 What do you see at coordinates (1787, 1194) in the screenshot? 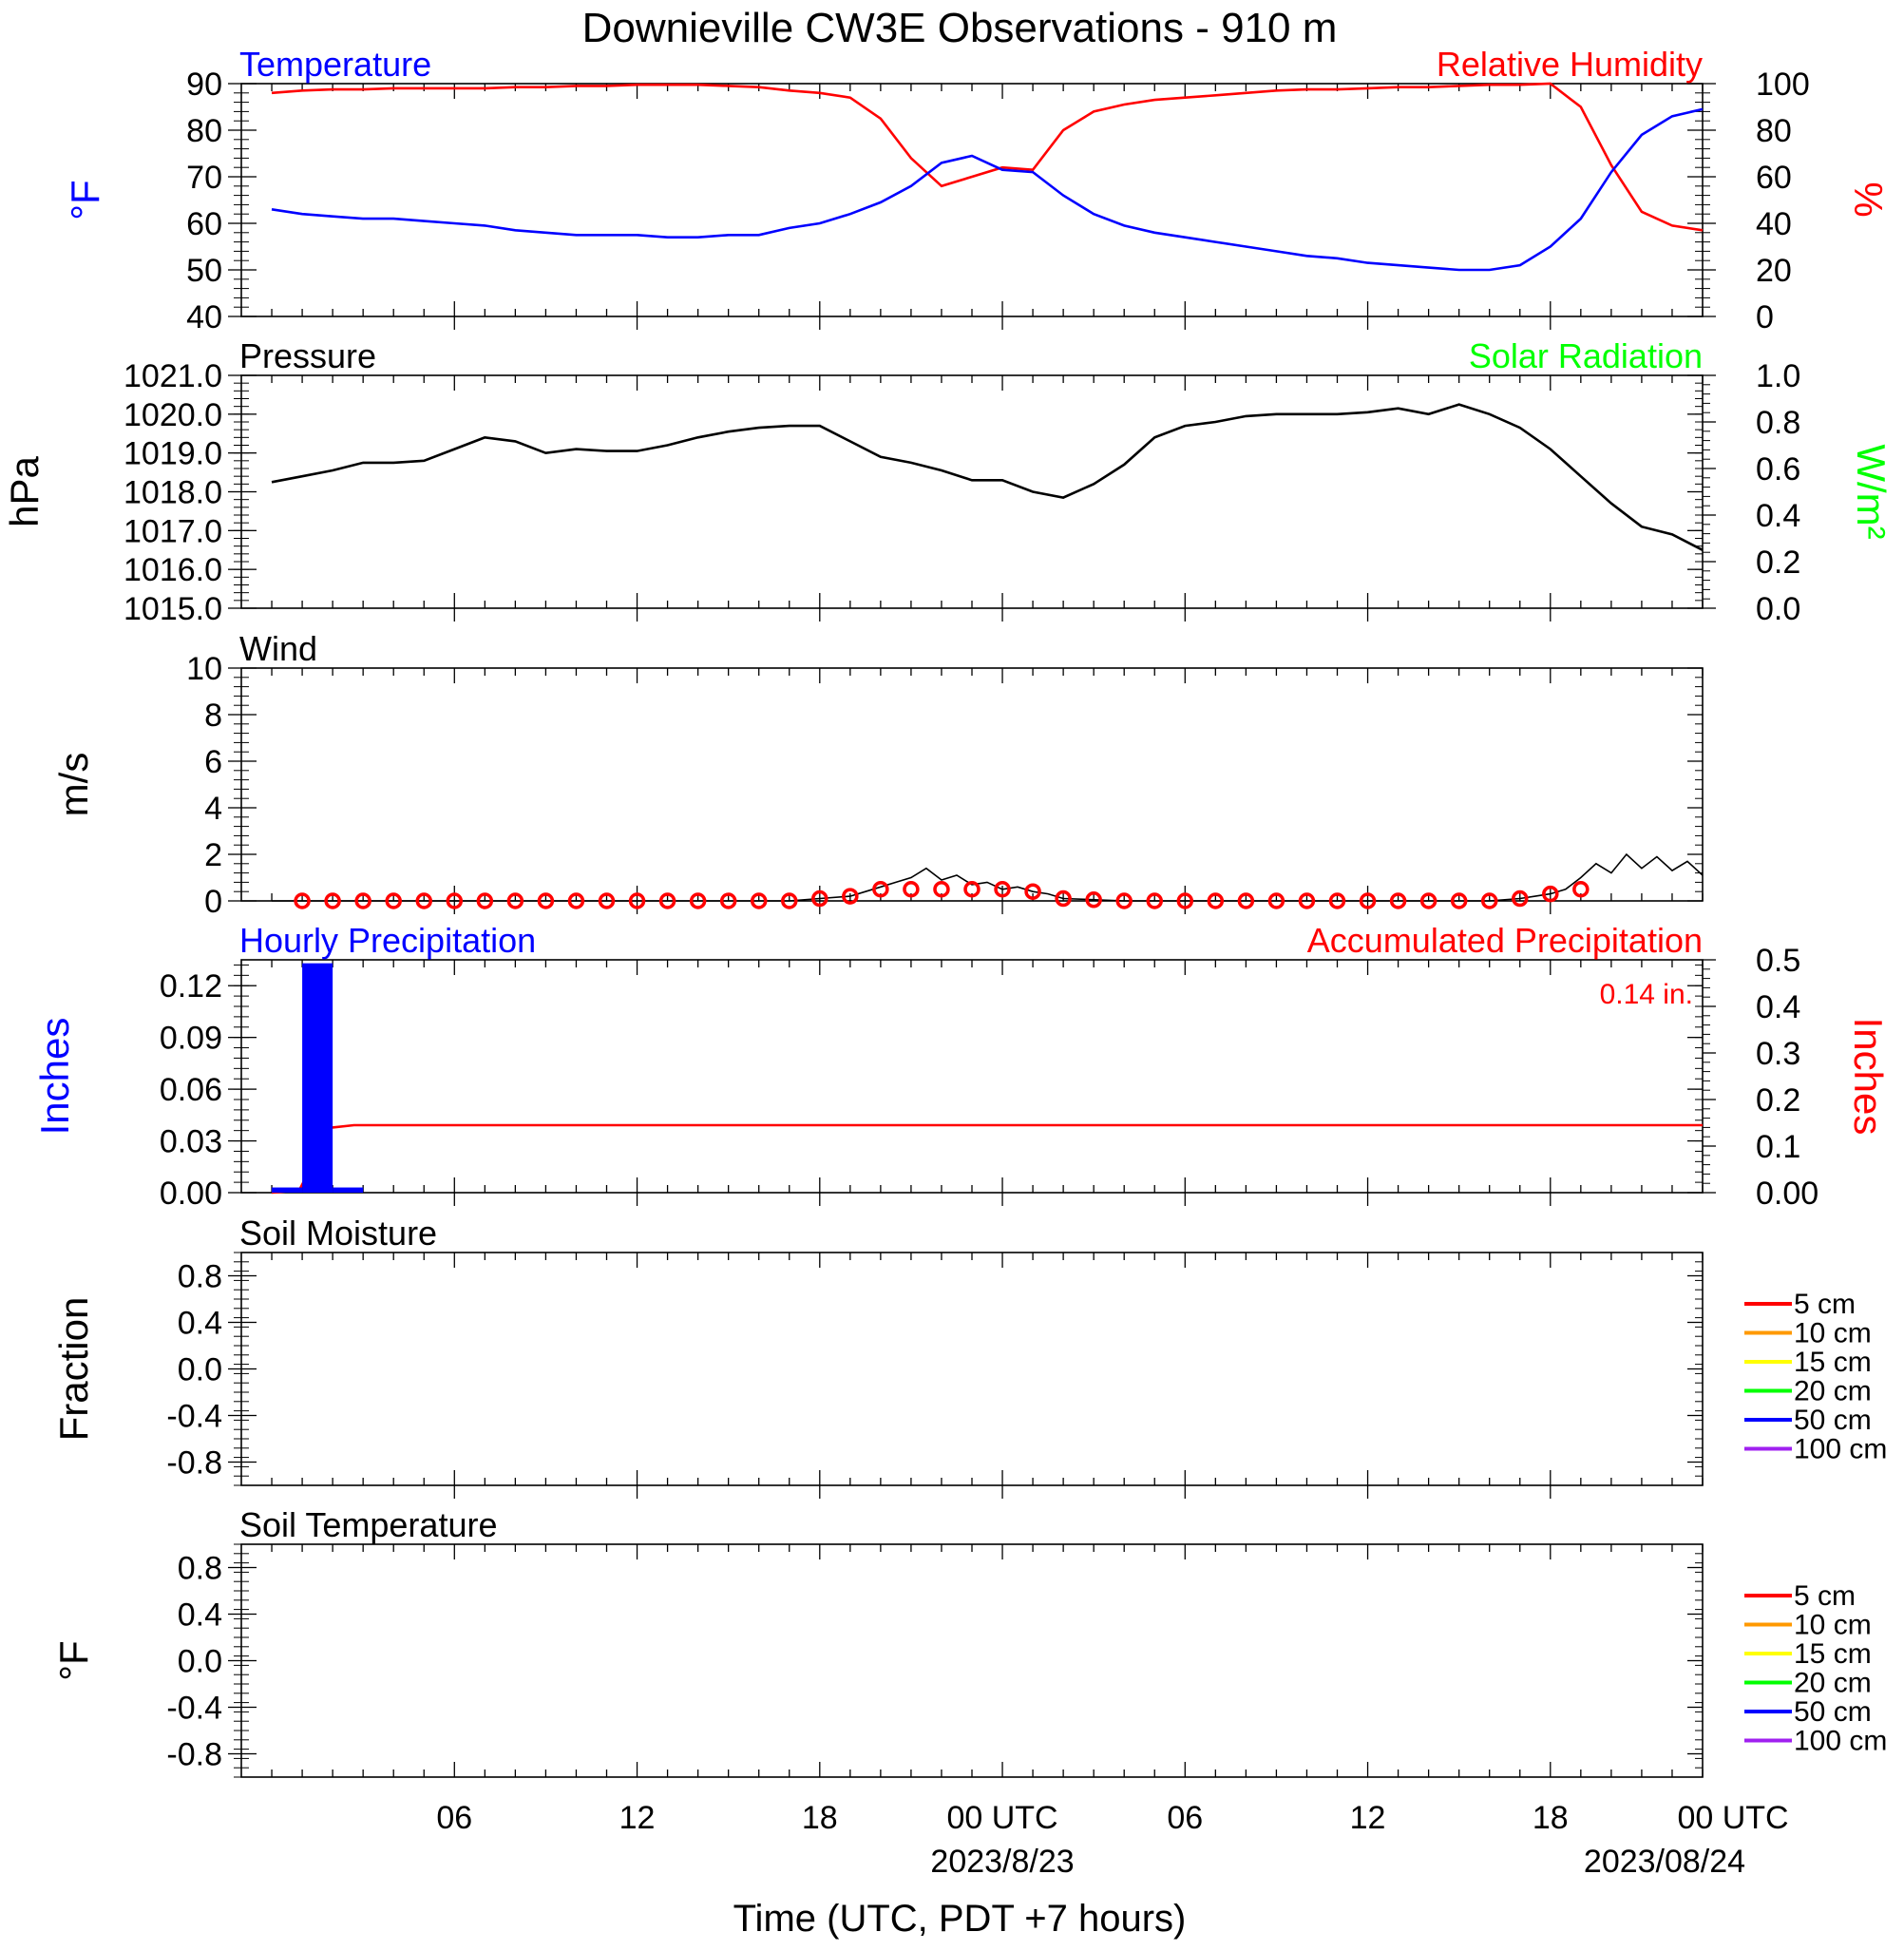
I see `y-tick-label-right: 0.00` at bounding box center [1787, 1194].